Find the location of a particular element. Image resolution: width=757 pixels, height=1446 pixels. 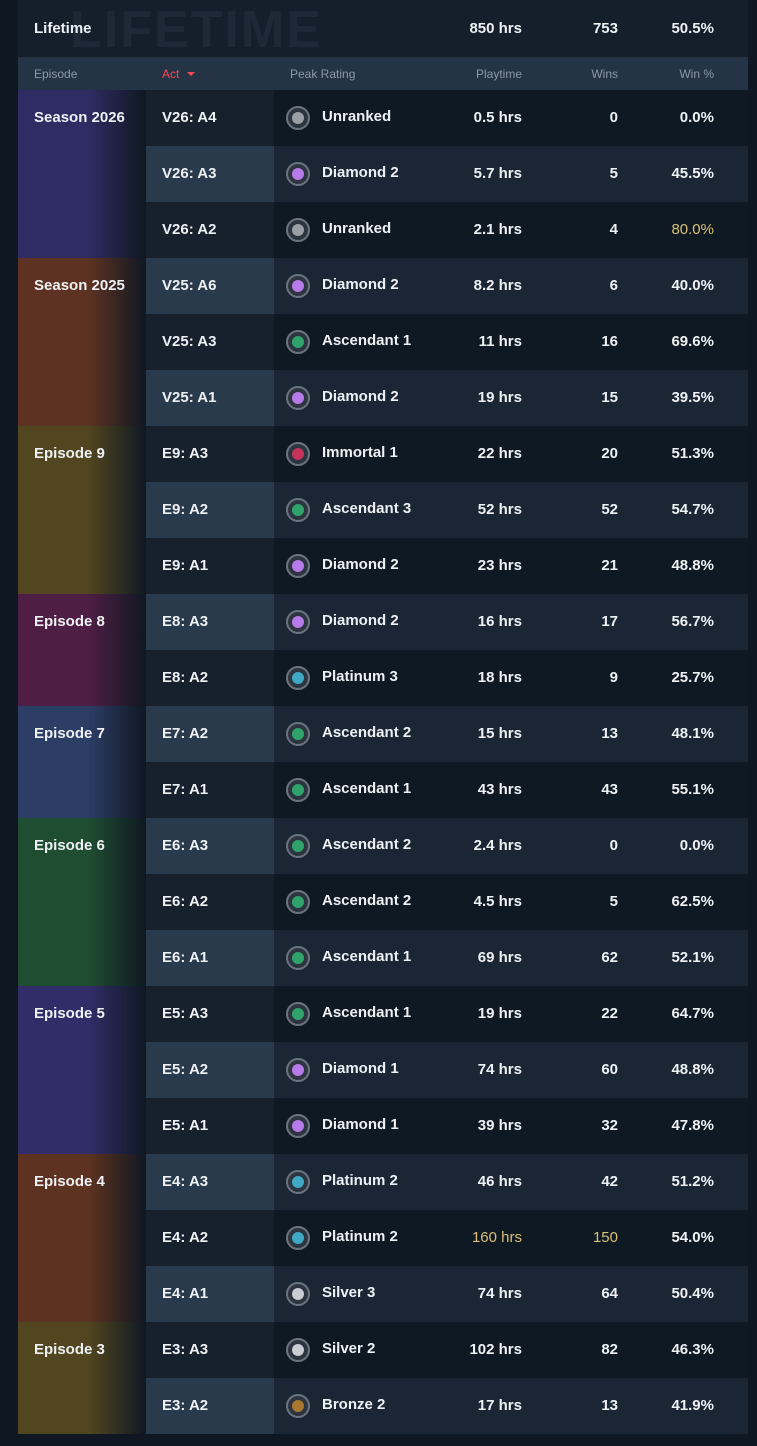

playtime: 16 hrs is located at coordinates (499, 621).